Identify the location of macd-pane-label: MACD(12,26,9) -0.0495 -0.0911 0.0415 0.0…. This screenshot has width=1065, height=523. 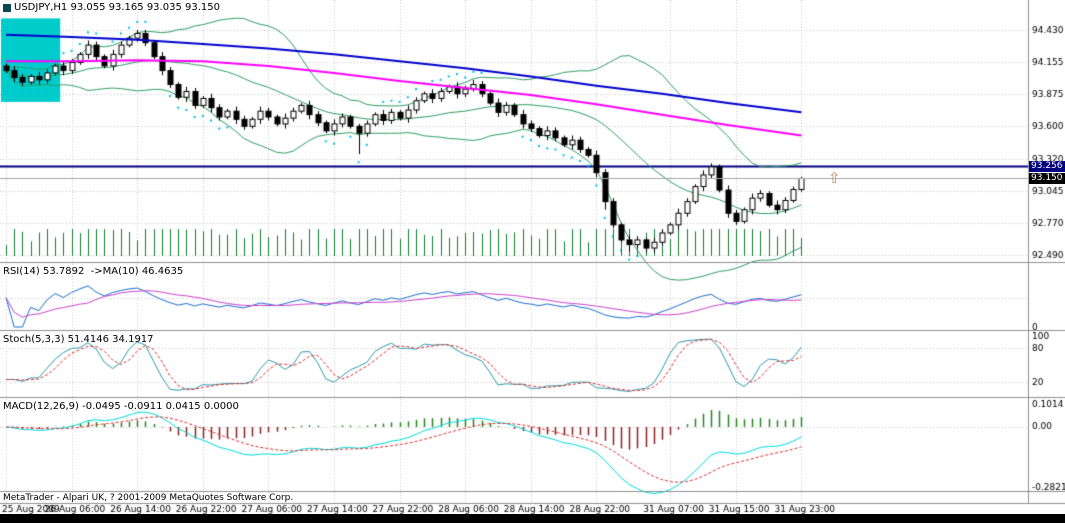
(121, 406).